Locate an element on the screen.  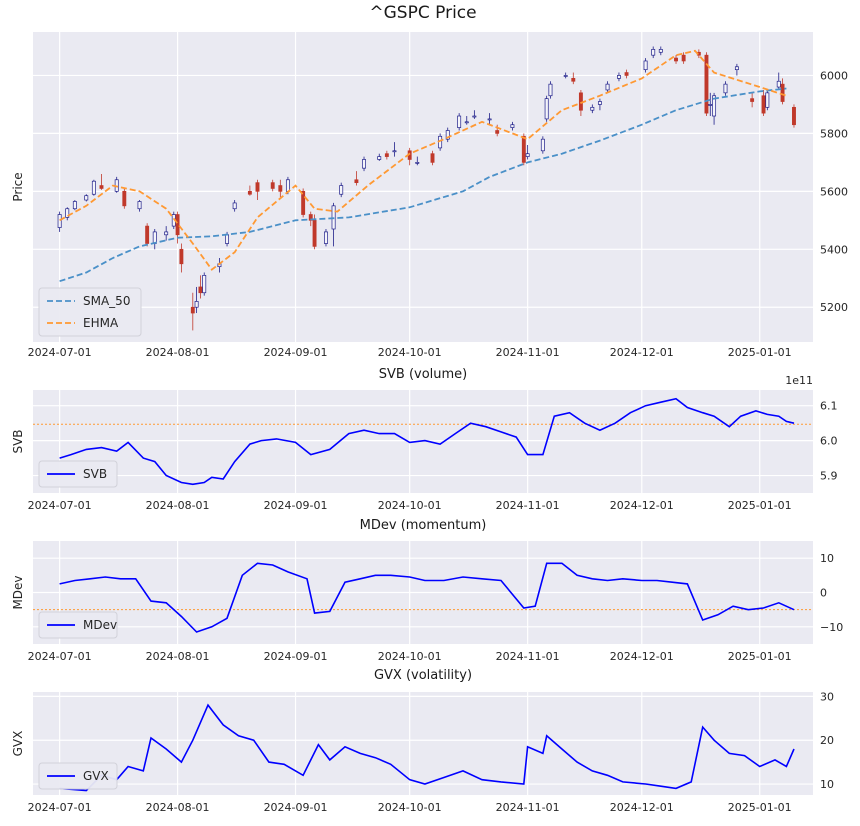
legend-label: GVX is located at coordinates (96, 776).